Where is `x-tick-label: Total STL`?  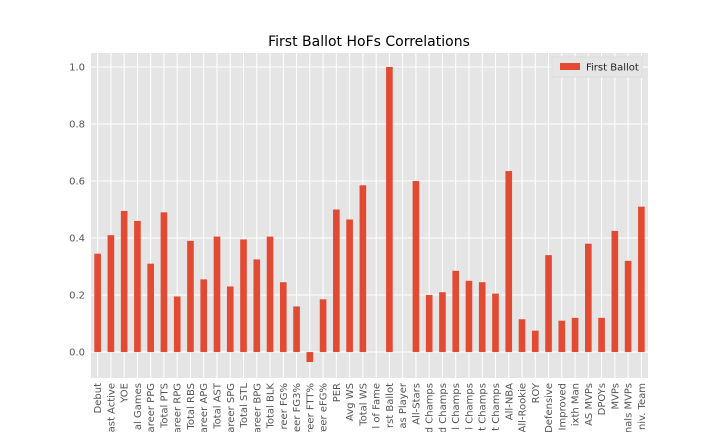 x-tick-label: Total STL is located at coordinates (244, 406).